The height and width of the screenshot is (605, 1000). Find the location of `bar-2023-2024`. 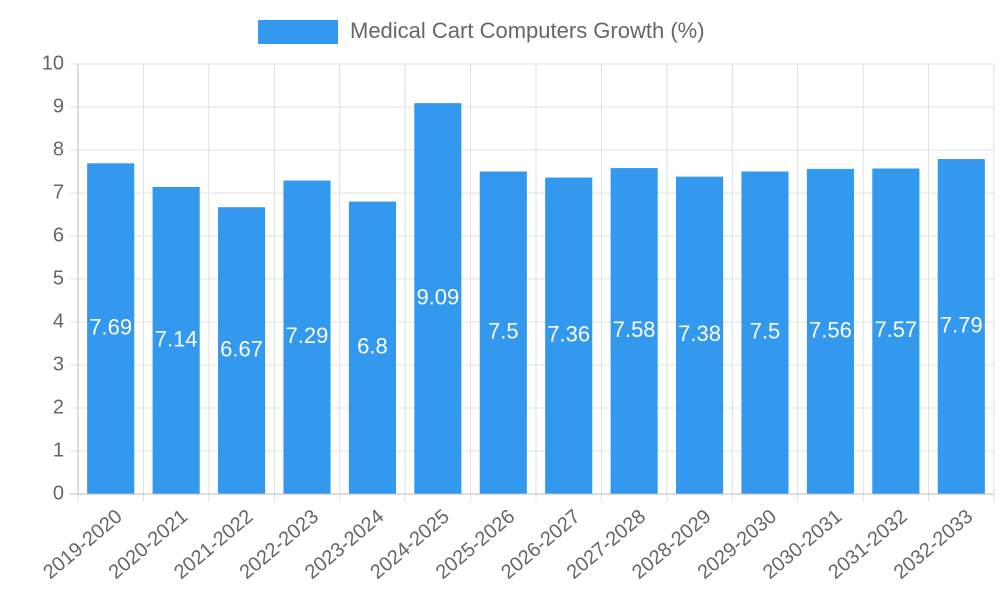

bar-2023-2024 is located at coordinates (372, 347).